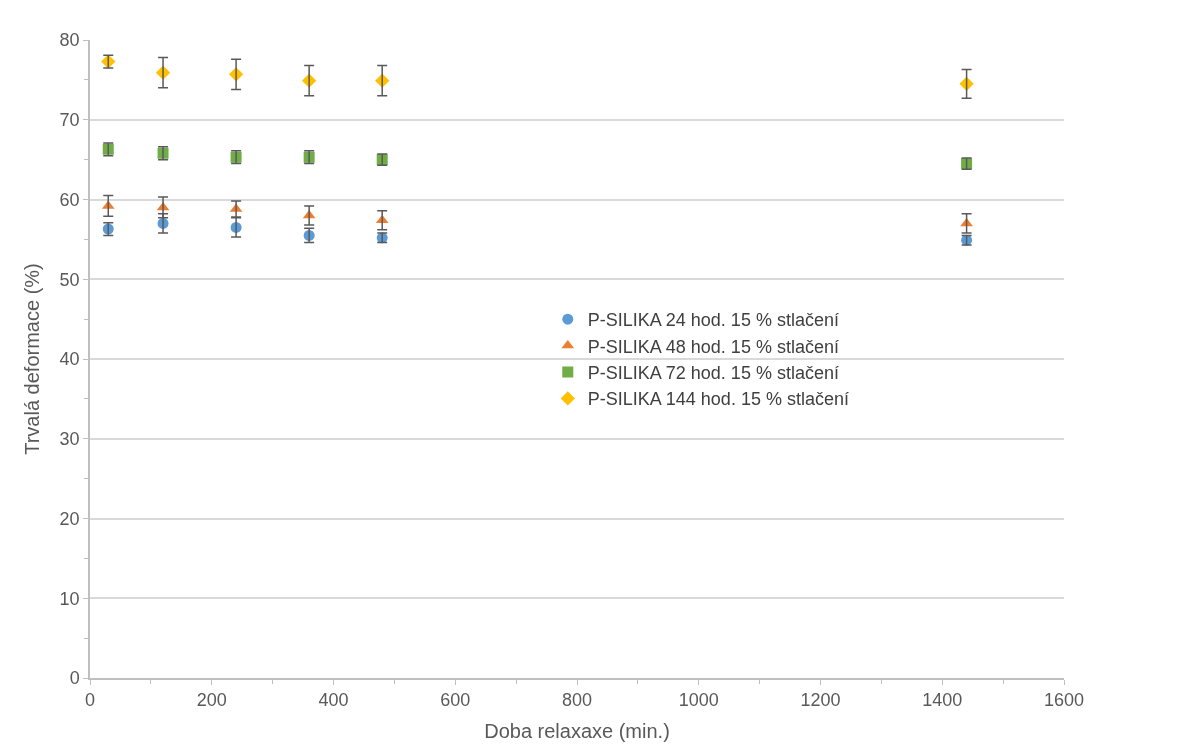 This screenshot has height=751, width=1189. I want to click on x-tick-label: 400, so click(333, 700).